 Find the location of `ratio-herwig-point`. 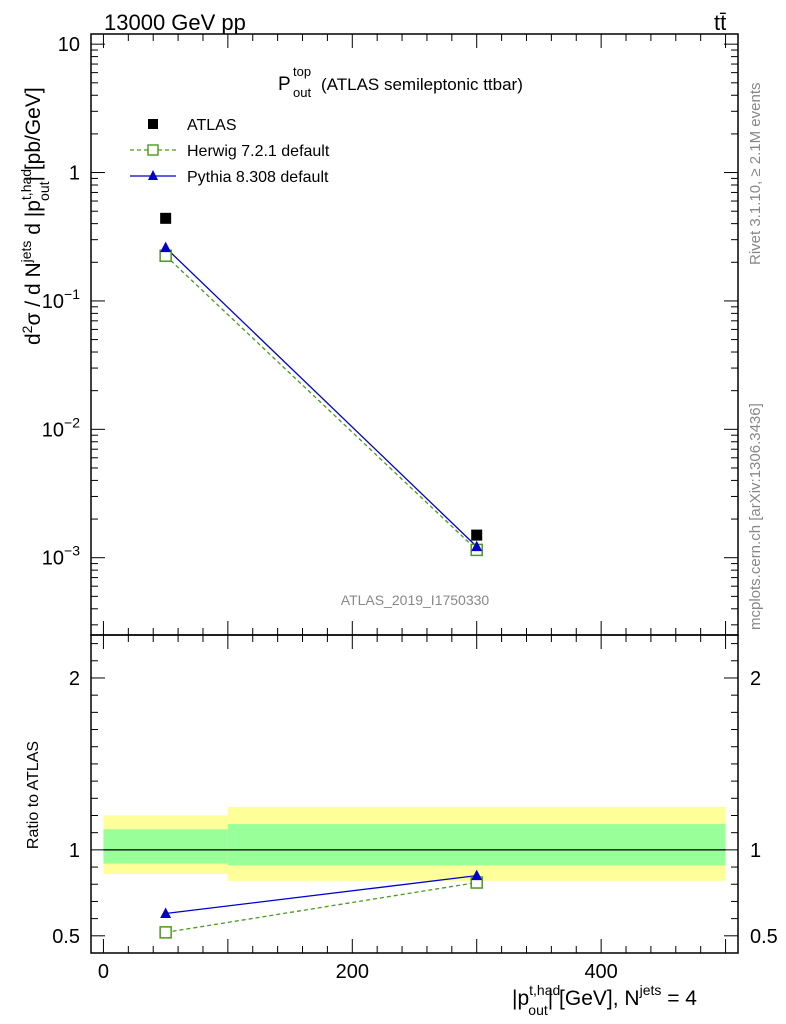

ratio-herwig-point is located at coordinates (165, 932).